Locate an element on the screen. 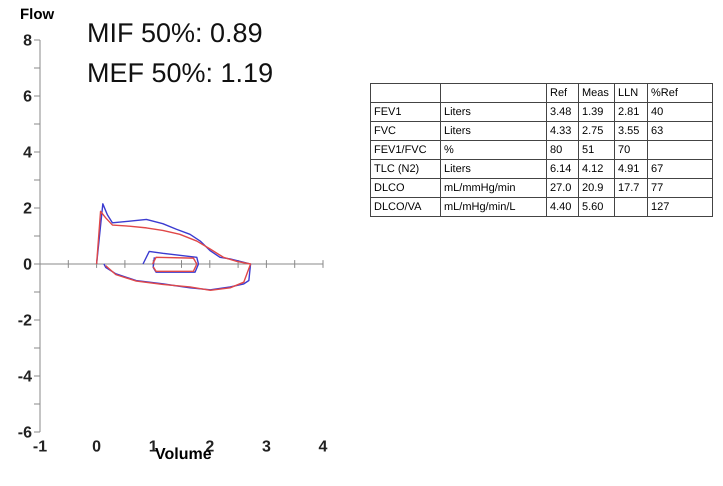  y-tick-label: -6 is located at coordinates (25, 433).